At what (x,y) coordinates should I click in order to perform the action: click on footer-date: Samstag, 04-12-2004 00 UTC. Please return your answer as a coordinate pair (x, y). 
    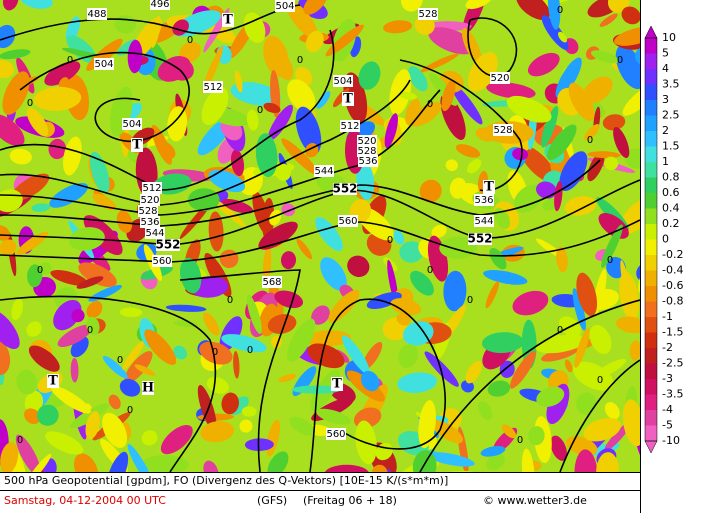
    Looking at the image, I should click on (85, 500).